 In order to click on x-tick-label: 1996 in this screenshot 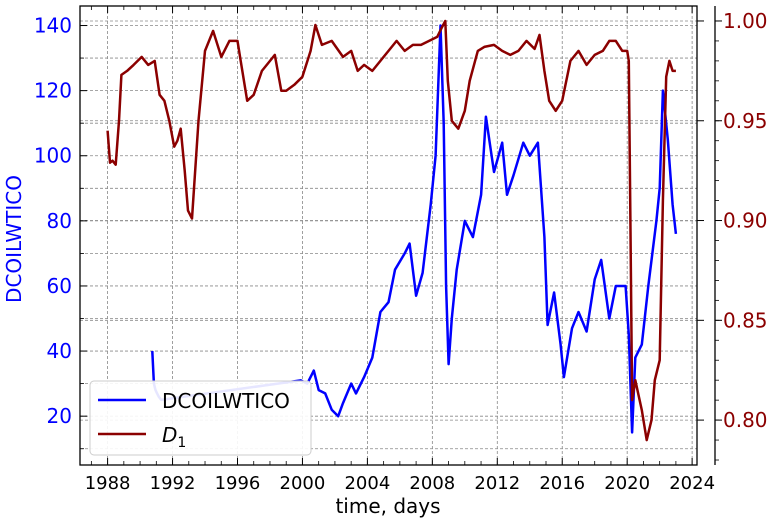, I will do `click(238, 483)`.